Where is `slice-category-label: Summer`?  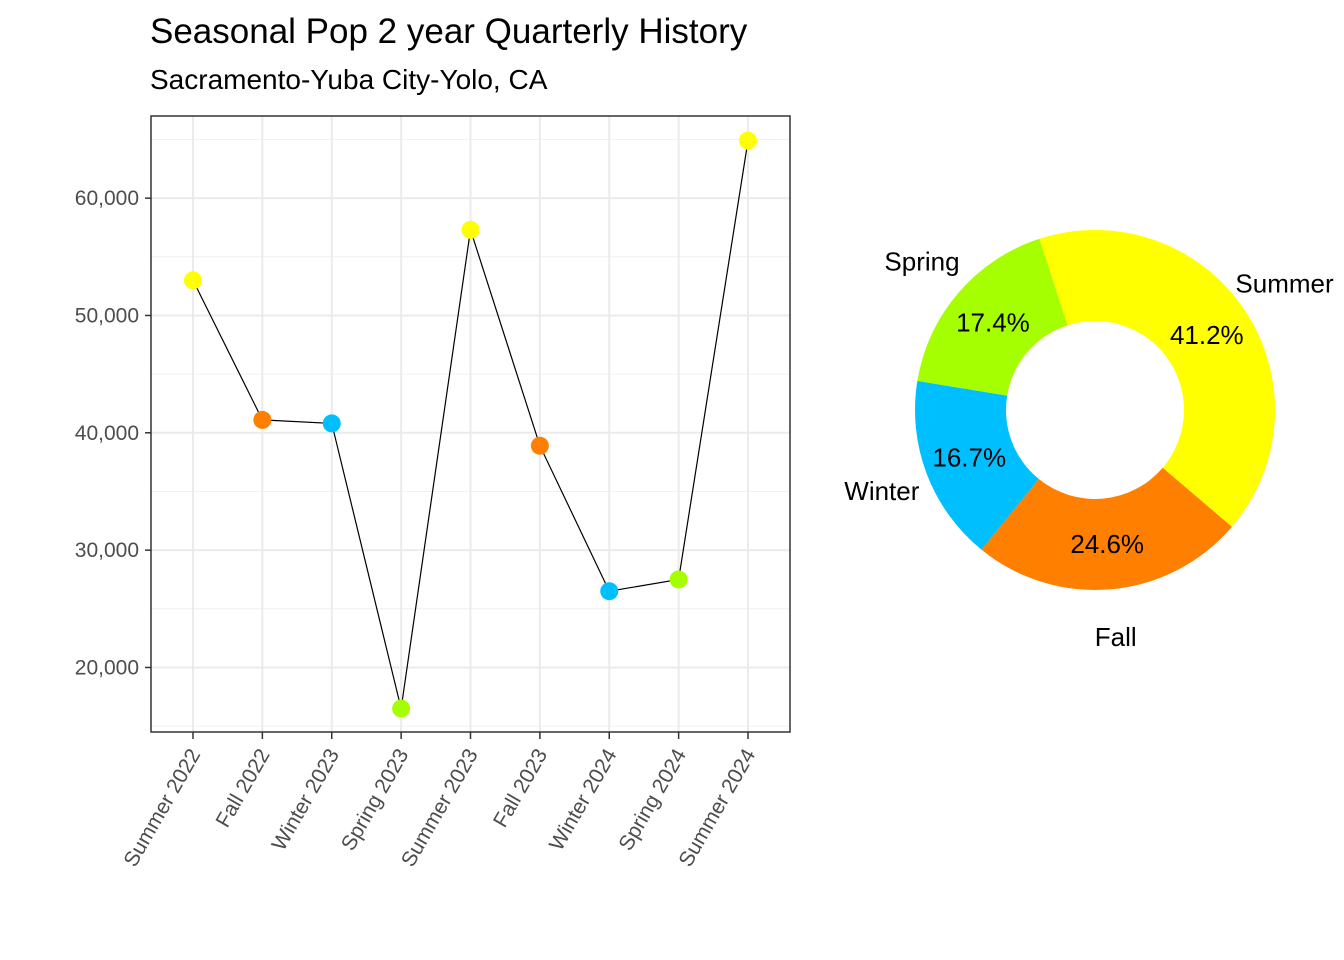 slice-category-label: Summer is located at coordinates (1284, 283).